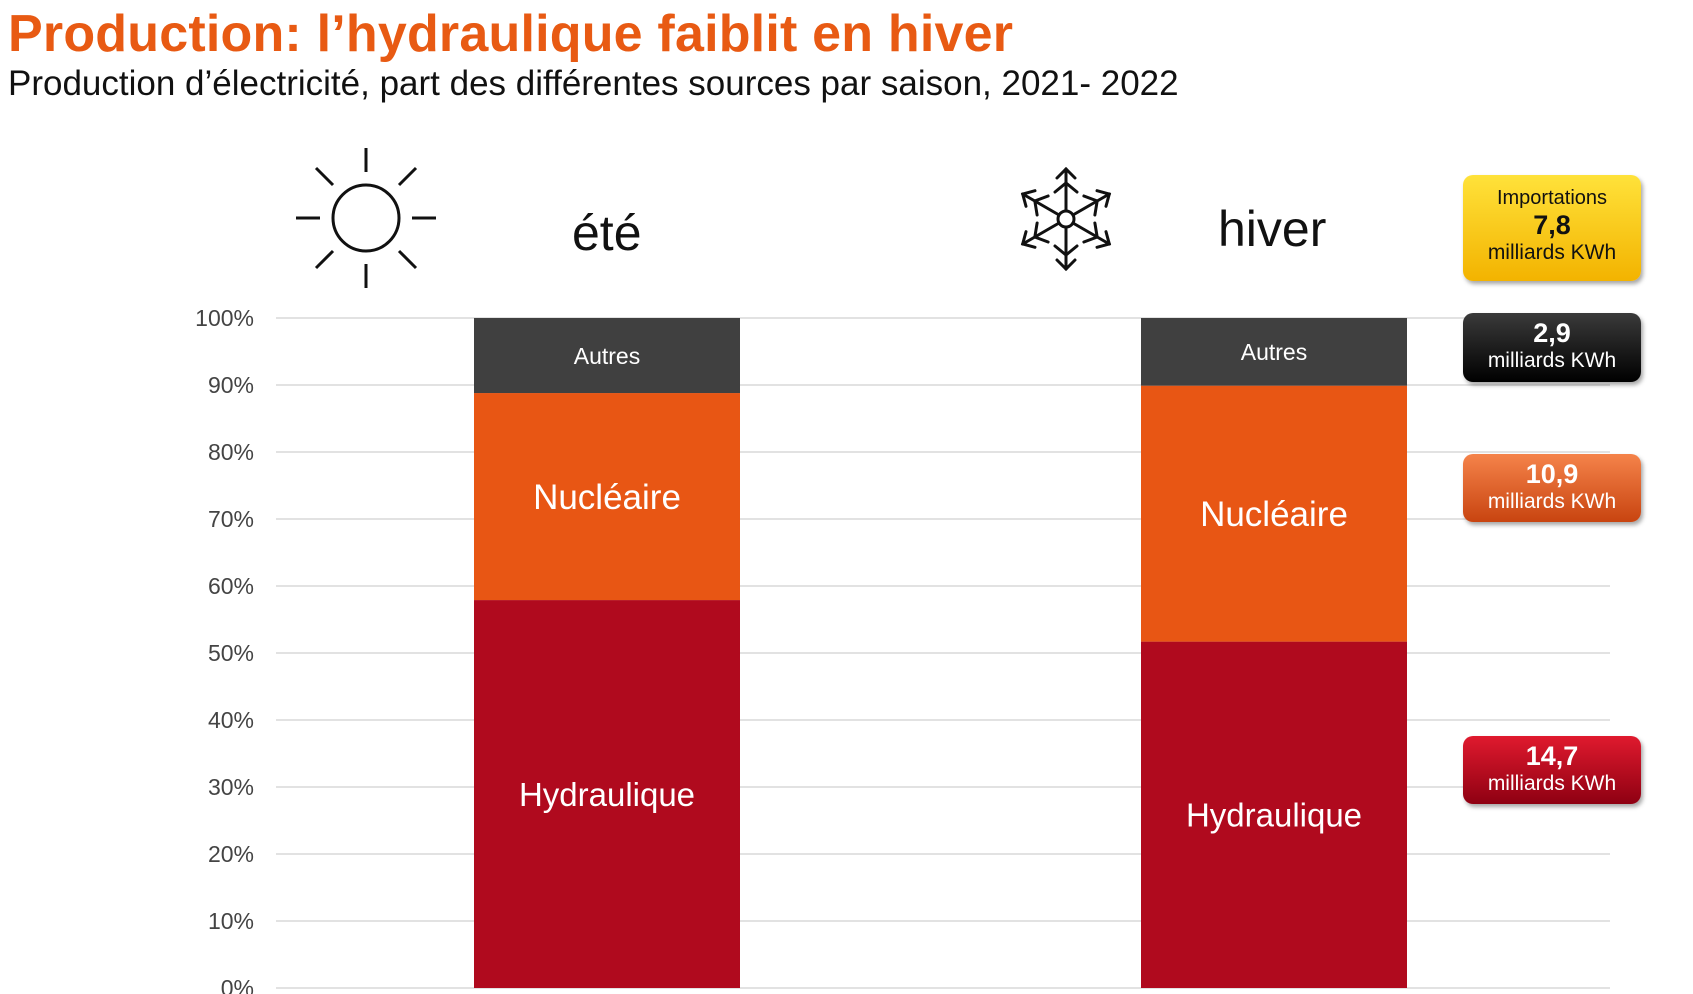  I want to click on y-tick-label: 60%, so click(231, 586).